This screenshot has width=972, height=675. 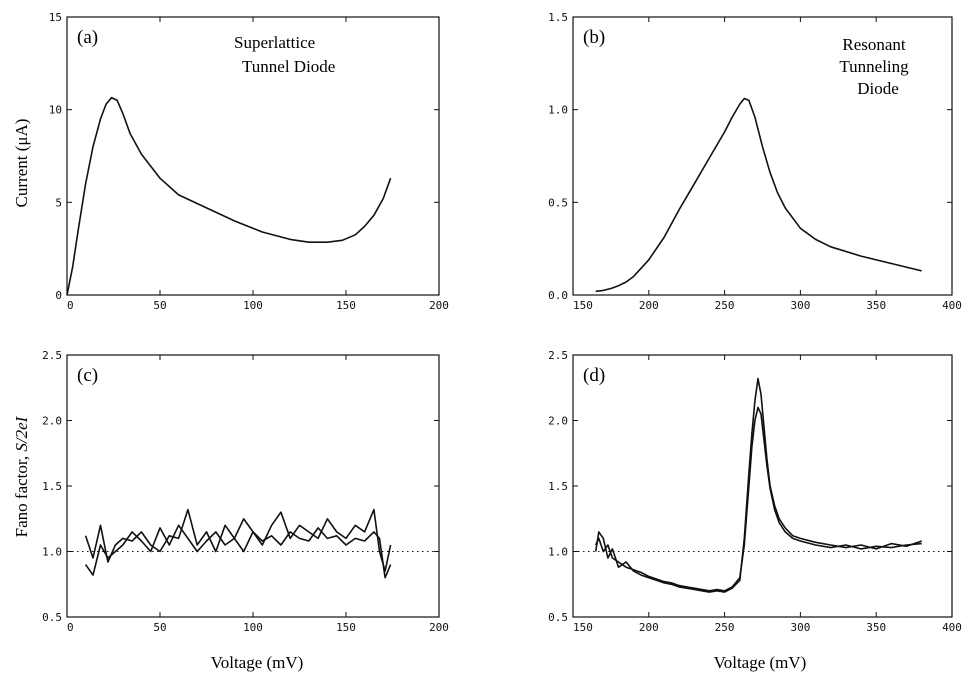 What do you see at coordinates (21, 495) in the screenshot?
I see `y-axis-label-fano-prefix: Fano factor,` at bounding box center [21, 495].